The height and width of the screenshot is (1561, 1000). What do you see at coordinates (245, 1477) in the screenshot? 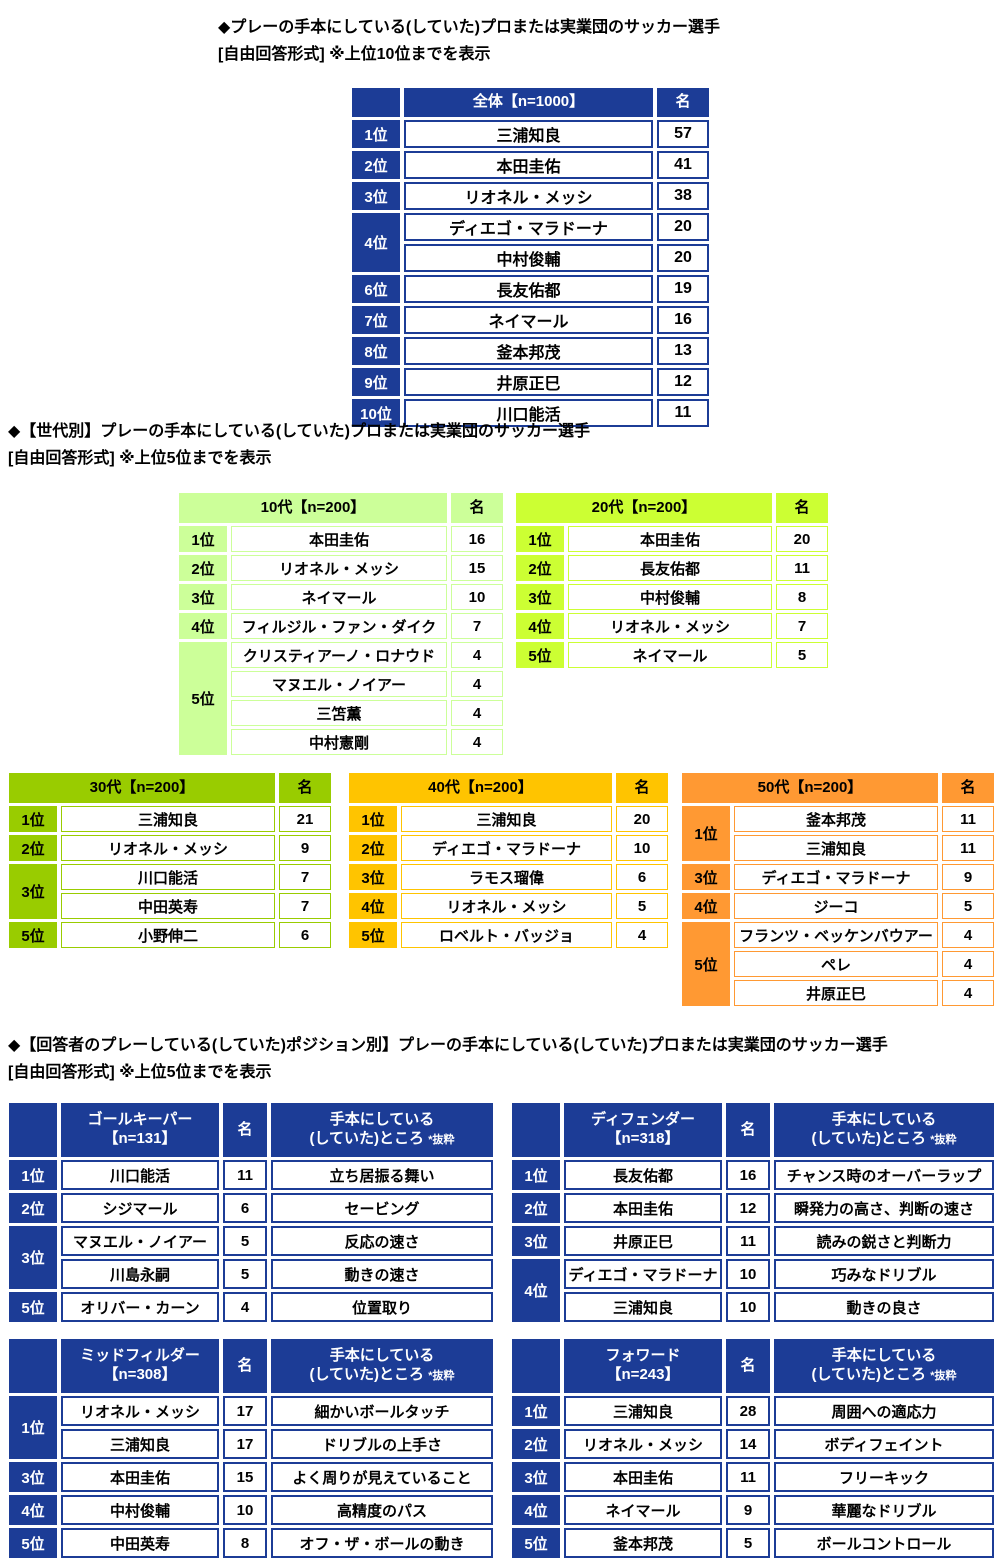
I see `count-cell: 15` at bounding box center [245, 1477].